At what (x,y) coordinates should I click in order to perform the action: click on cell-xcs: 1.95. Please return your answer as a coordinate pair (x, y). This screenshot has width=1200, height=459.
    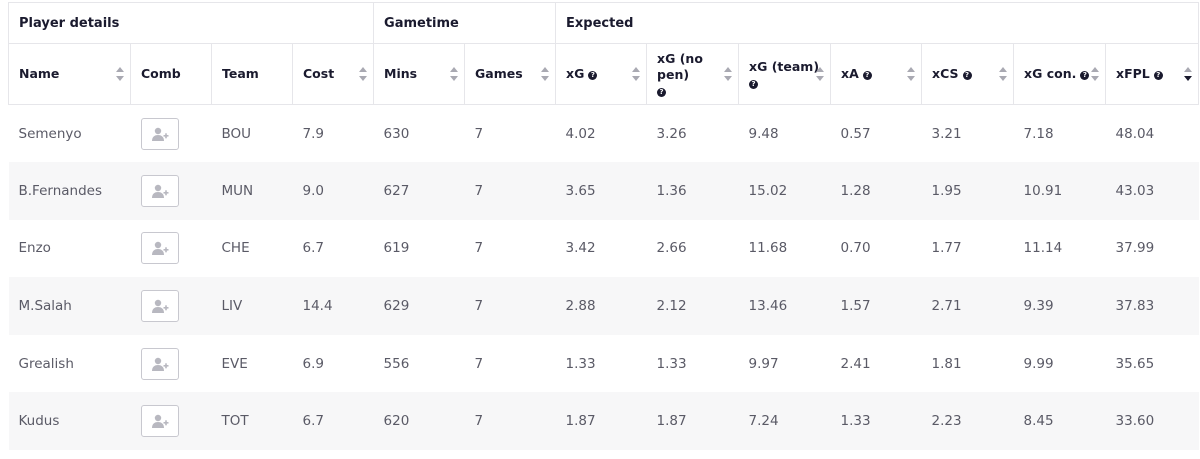
    Looking at the image, I should click on (967, 191).